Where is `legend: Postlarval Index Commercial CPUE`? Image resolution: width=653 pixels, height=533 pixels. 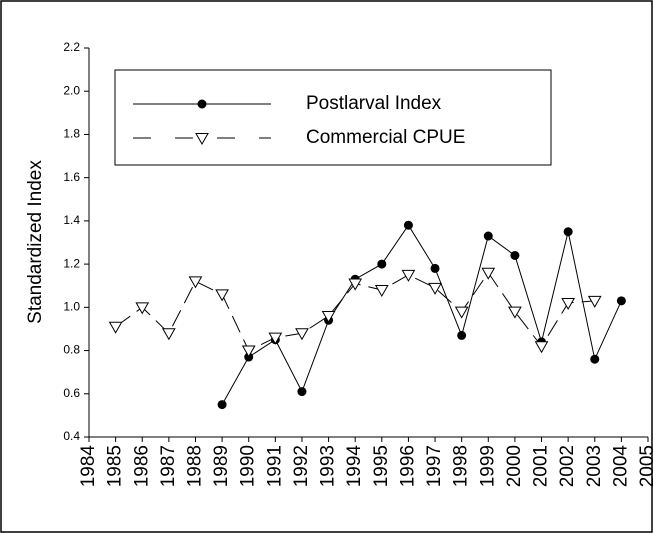
legend: Postlarval Index Commercial CPUE is located at coordinates (333, 117).